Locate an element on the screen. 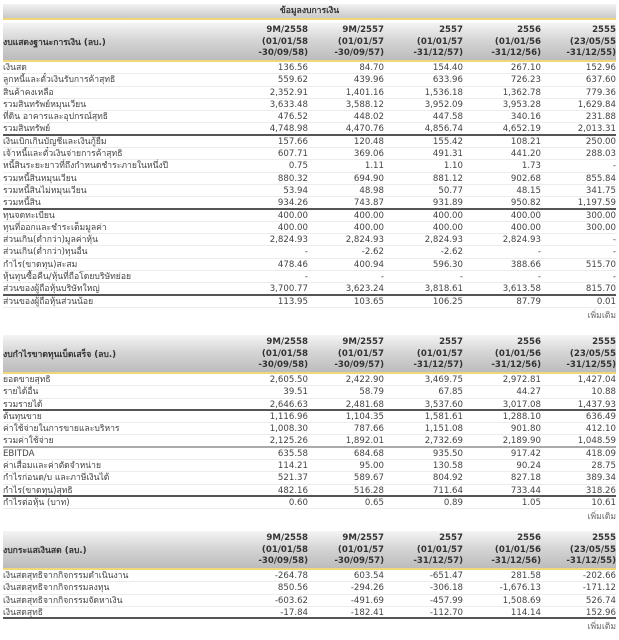 Image resolution: width=619 pixels, height=640 pixels. row-value: 231.88 is located at coordinates (600, 117).